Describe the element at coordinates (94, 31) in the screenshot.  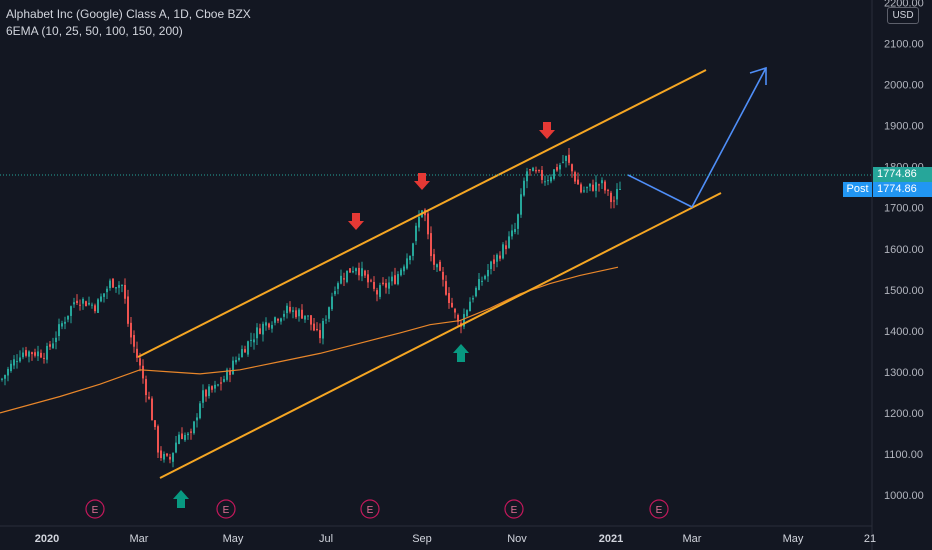
I see `indicator-label: 6EMA (10, 25, 50, 100, 150, 200)` at that location.